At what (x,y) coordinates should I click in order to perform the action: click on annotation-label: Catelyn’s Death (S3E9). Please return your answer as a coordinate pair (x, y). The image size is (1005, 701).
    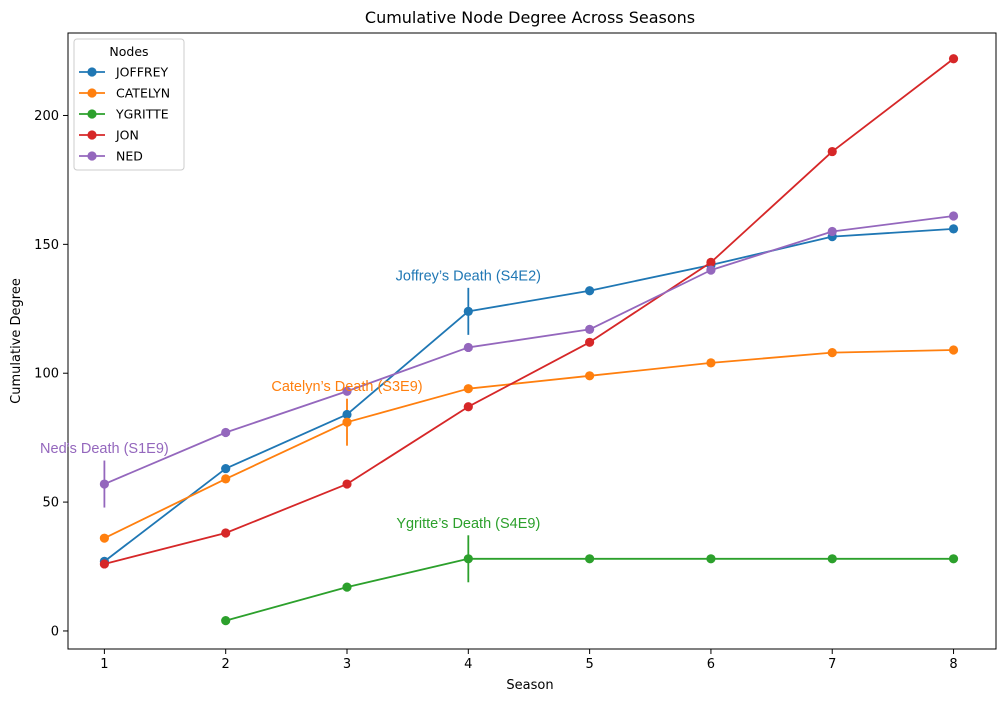
    Looking at the image, I should click on (346, 387).